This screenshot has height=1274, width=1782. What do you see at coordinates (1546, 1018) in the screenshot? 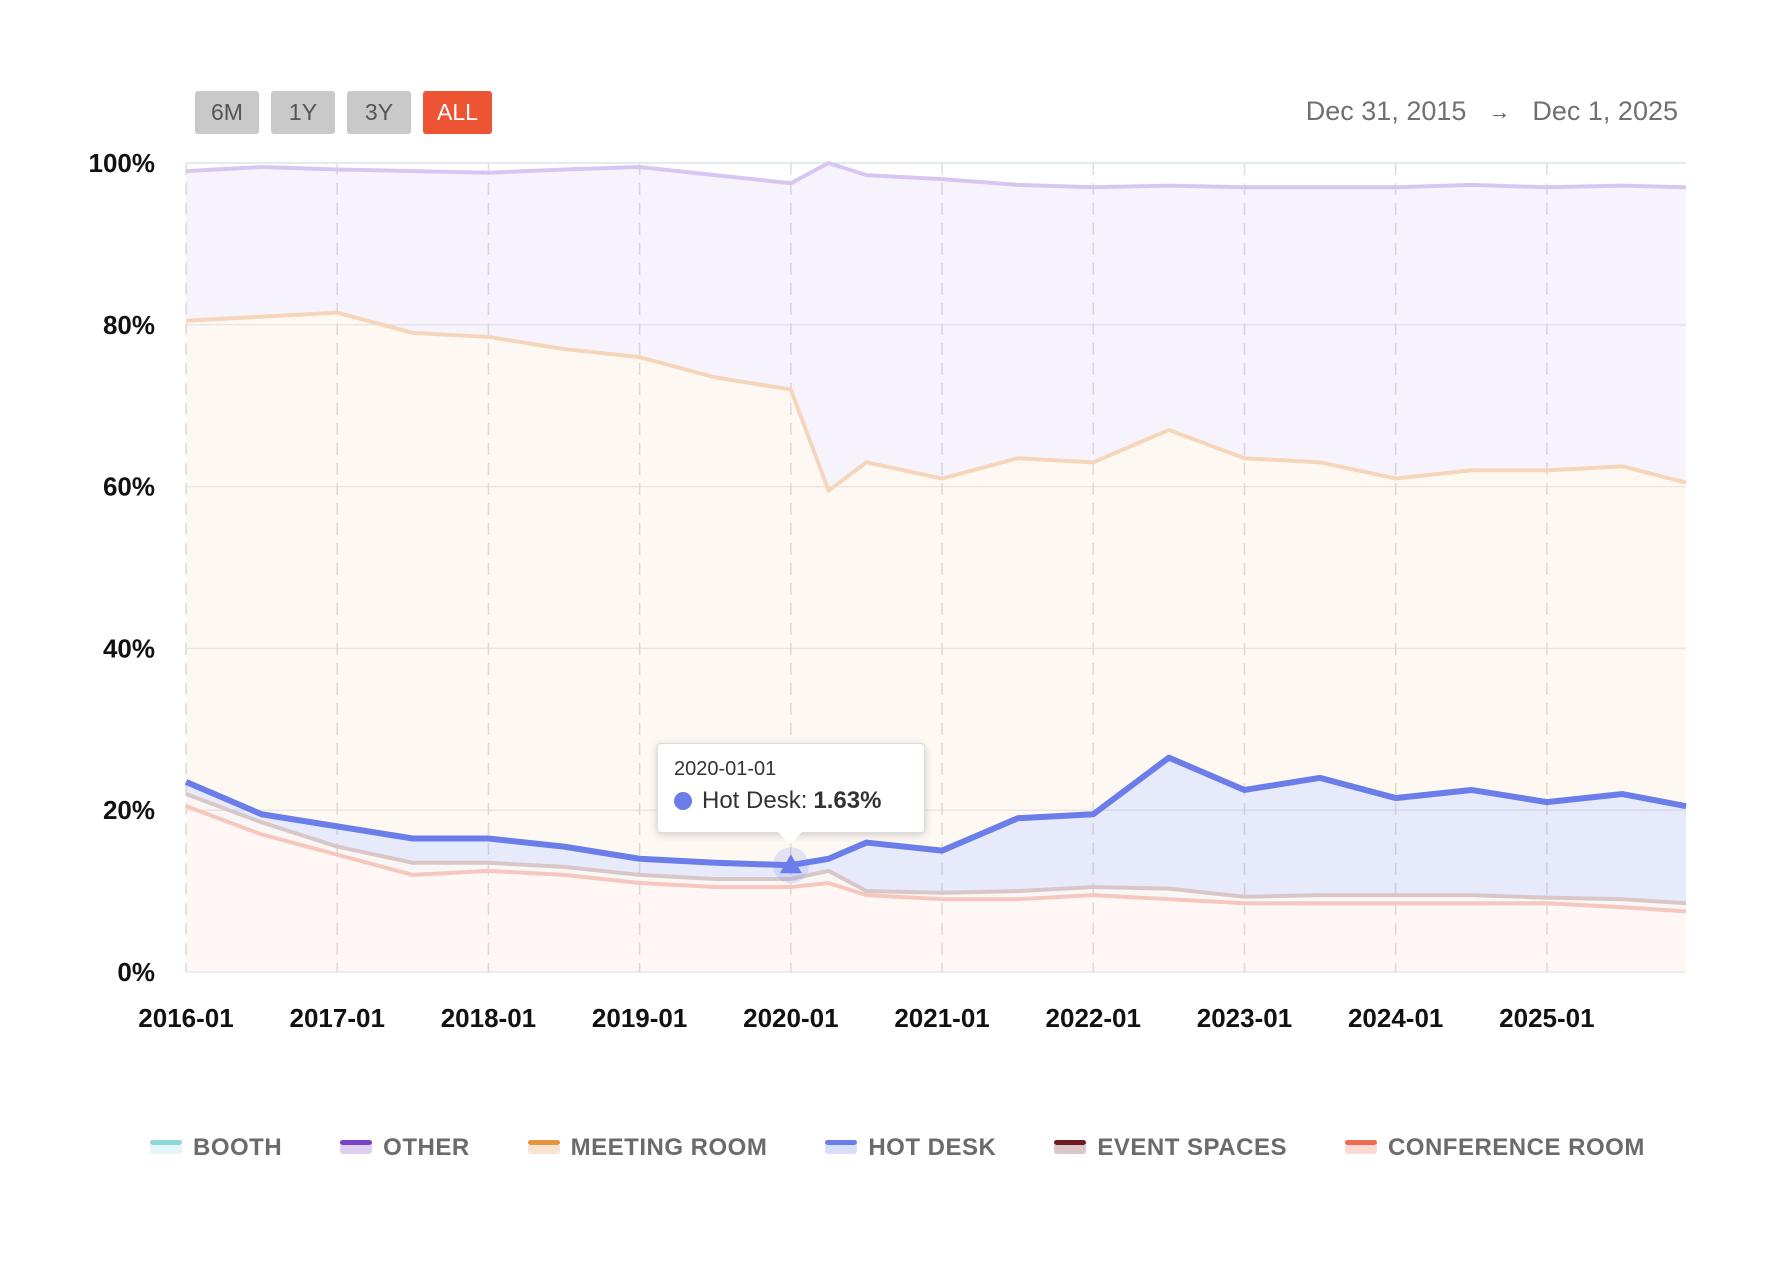
I see `x-tick-label: 2025-01` at bounding box center [1546, 1018].